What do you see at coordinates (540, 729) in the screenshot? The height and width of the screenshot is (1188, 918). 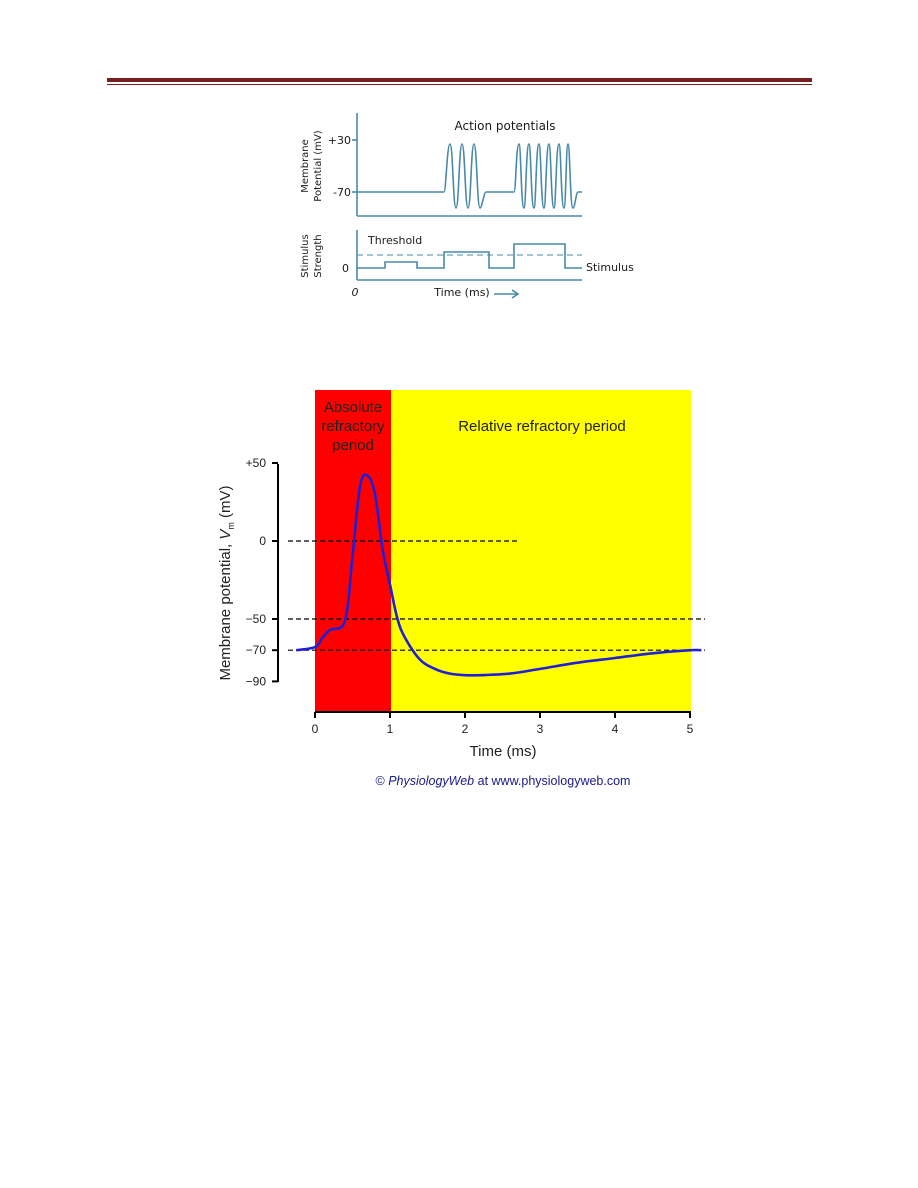 I see `x-tick-label: 3` at bounding box center [540, 729].